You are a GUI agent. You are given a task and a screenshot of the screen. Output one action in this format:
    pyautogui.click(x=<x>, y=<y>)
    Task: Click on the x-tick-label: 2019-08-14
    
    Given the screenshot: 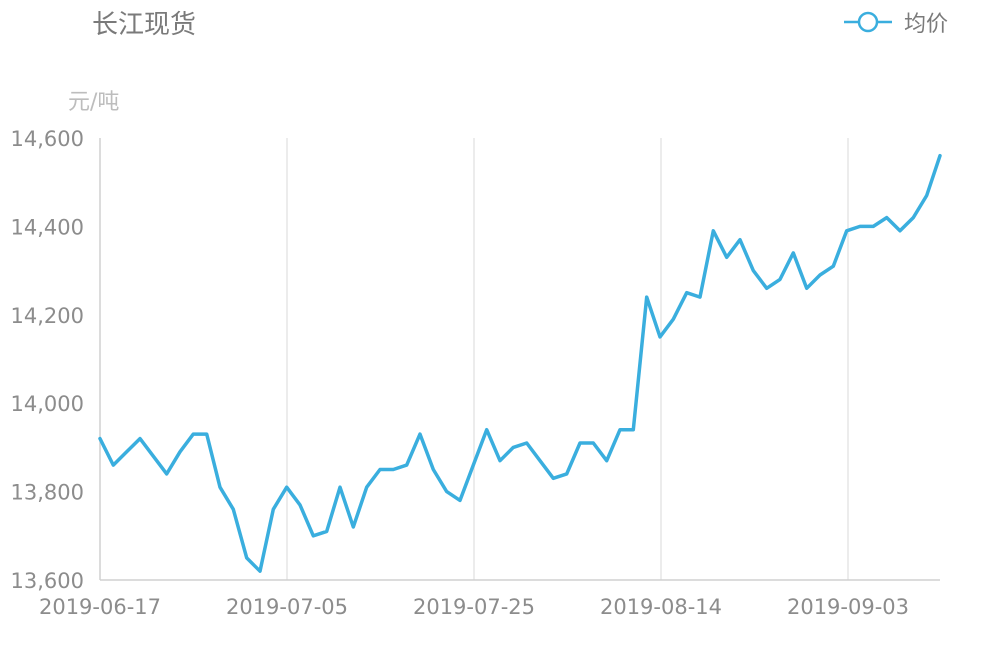 What is the action you would take?
    pyautogui.click(x=661, y=607)
    